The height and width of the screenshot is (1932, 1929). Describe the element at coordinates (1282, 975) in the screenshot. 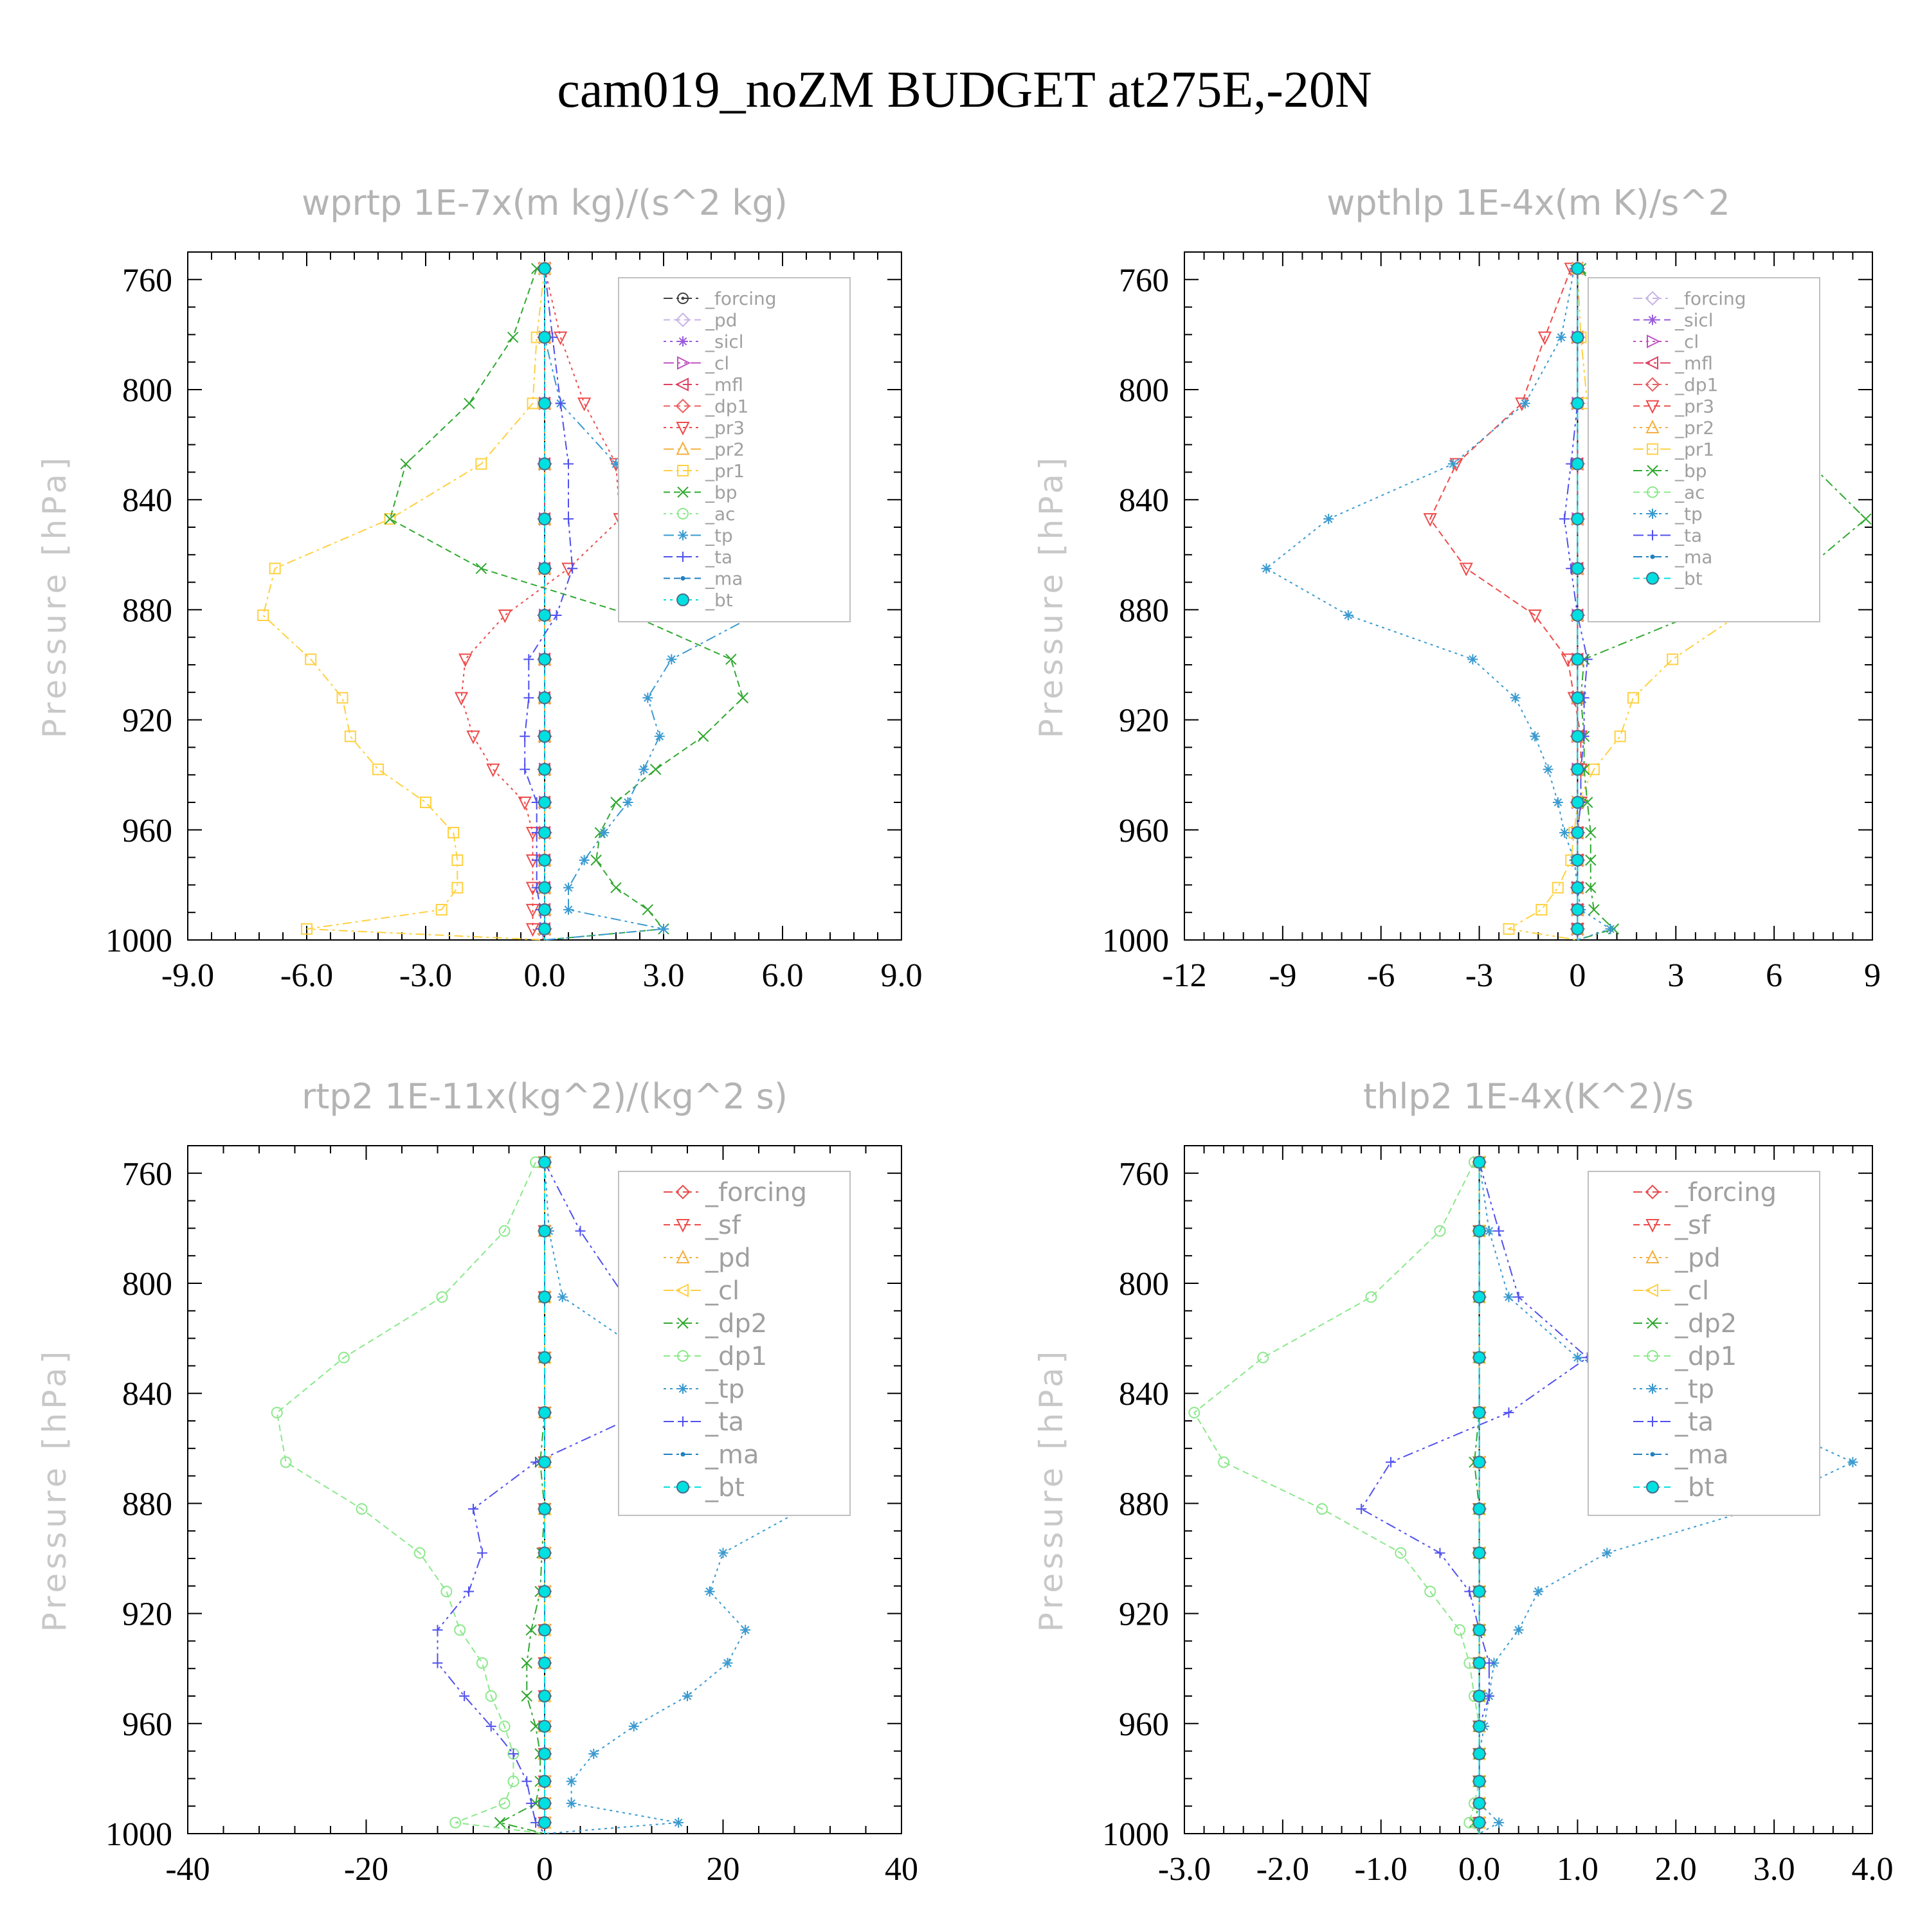

I see `x-tick-label: -9` at that location.